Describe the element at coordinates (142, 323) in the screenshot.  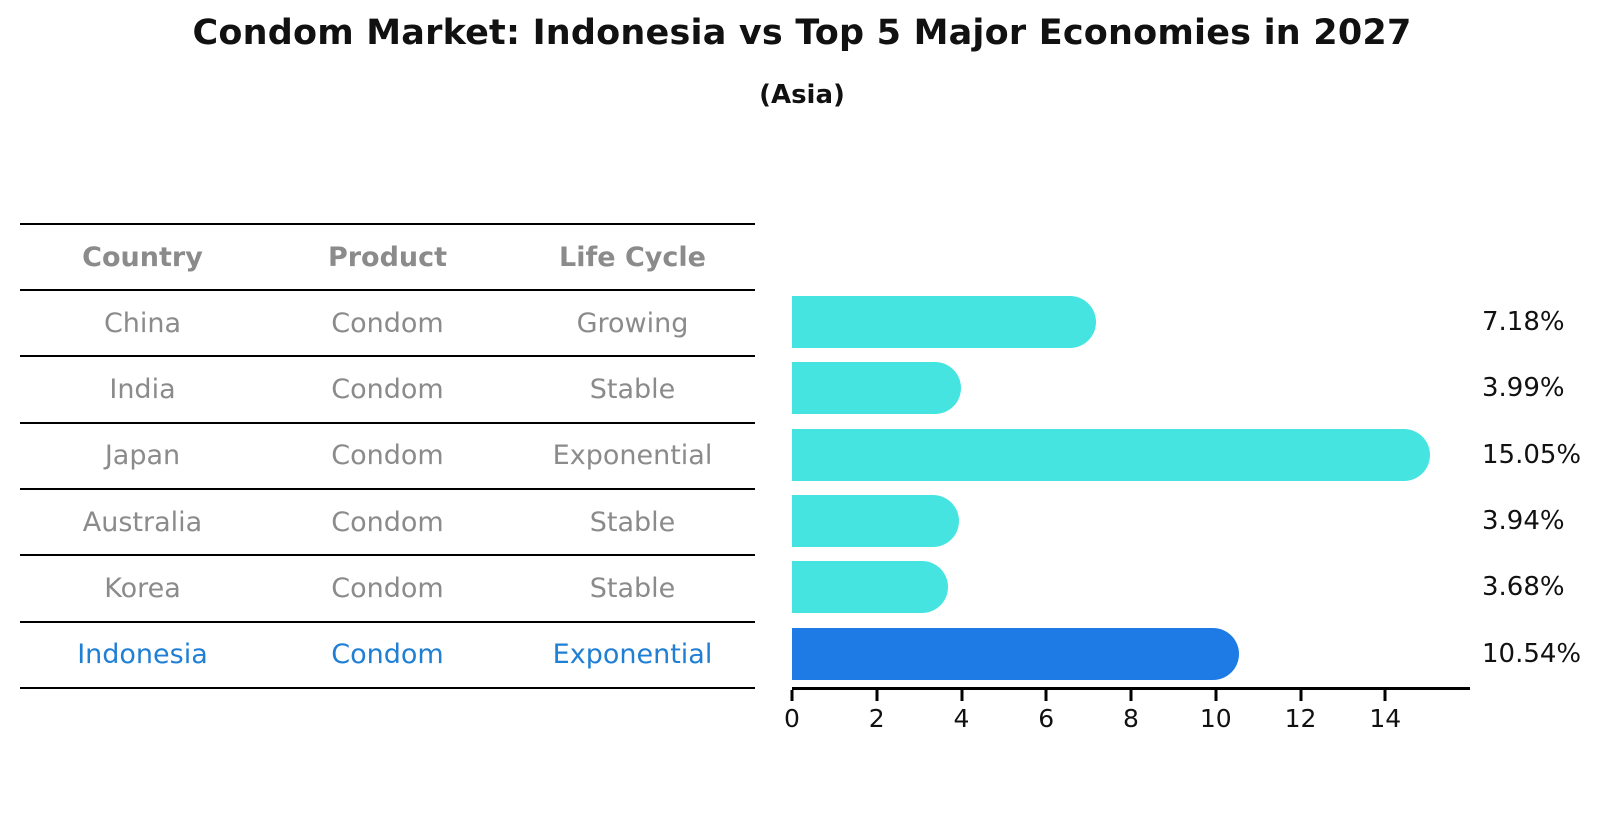
I see `cell-country: China` at that location.